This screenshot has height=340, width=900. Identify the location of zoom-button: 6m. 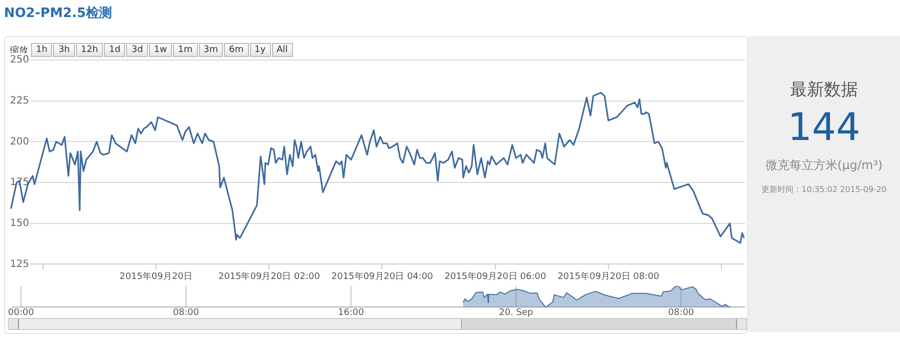
(236, 50).